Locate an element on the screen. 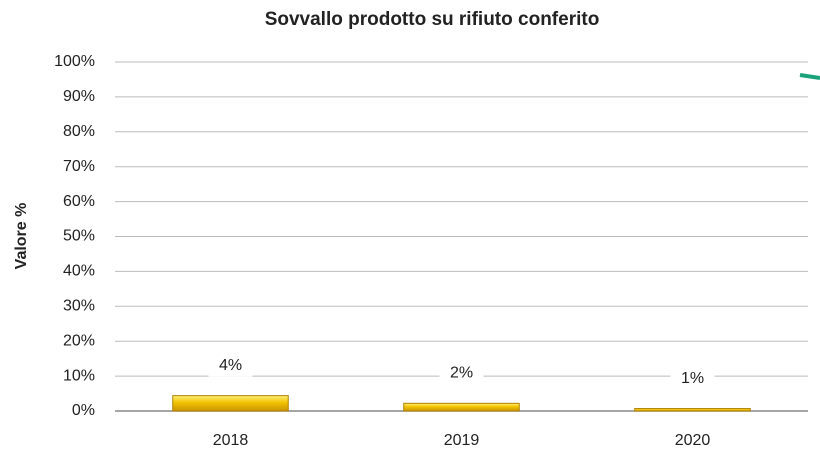 The height and width of the screenshot is (454, 820). data-label: 4% is located at coordinates (230, 365).